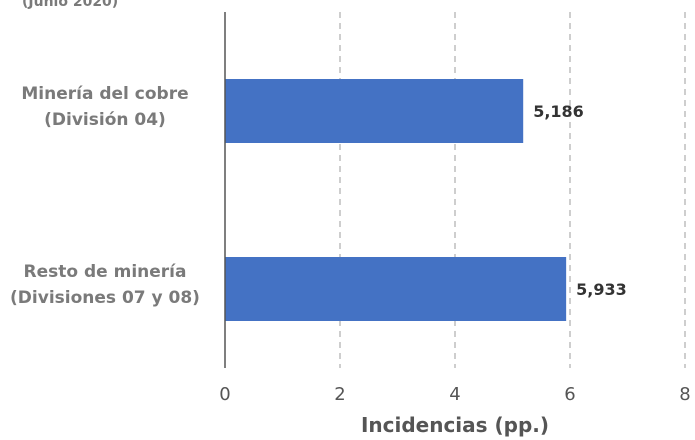 This screenshot has height=440, width=695. Describe the element at coordinates (569, 394) in the screenshot. I see `x-tick-label: 6` at that location.